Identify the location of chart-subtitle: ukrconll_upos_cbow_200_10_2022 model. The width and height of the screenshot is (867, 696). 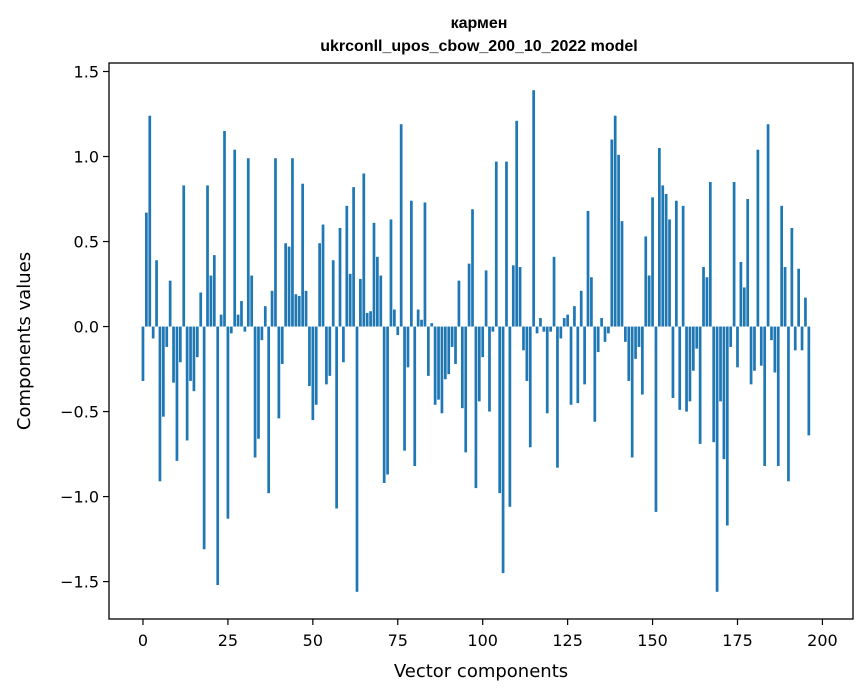
(478, 46).